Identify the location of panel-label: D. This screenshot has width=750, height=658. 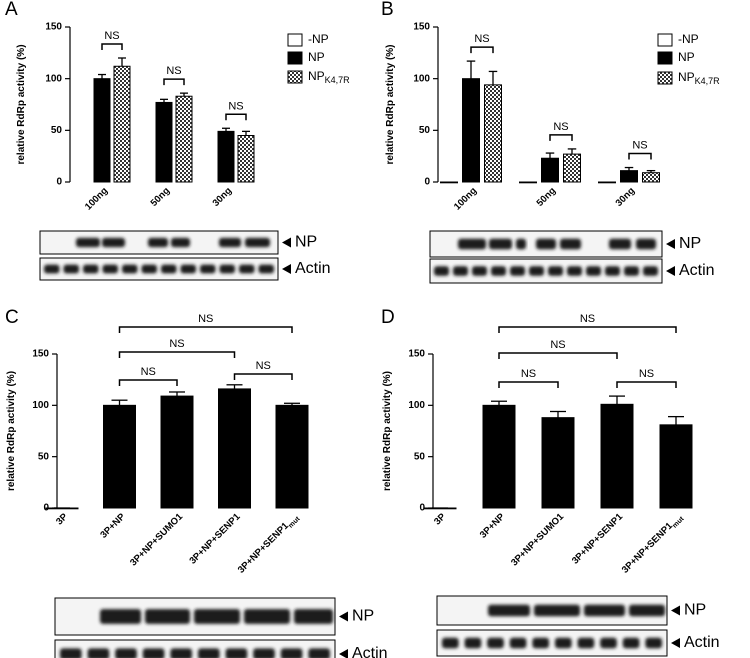
(388, 317).